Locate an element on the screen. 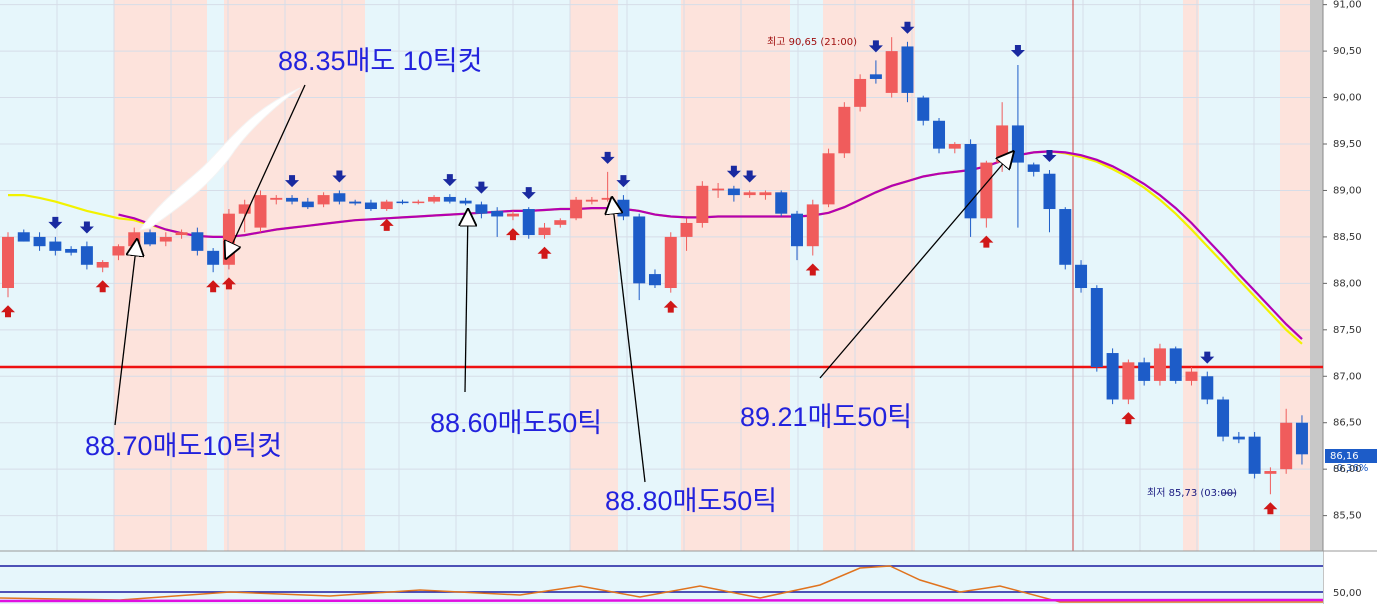 This screenshot has height=604, width=1377. annotation: 88.70매도10틱컷 is located at coordinates (183, 446).